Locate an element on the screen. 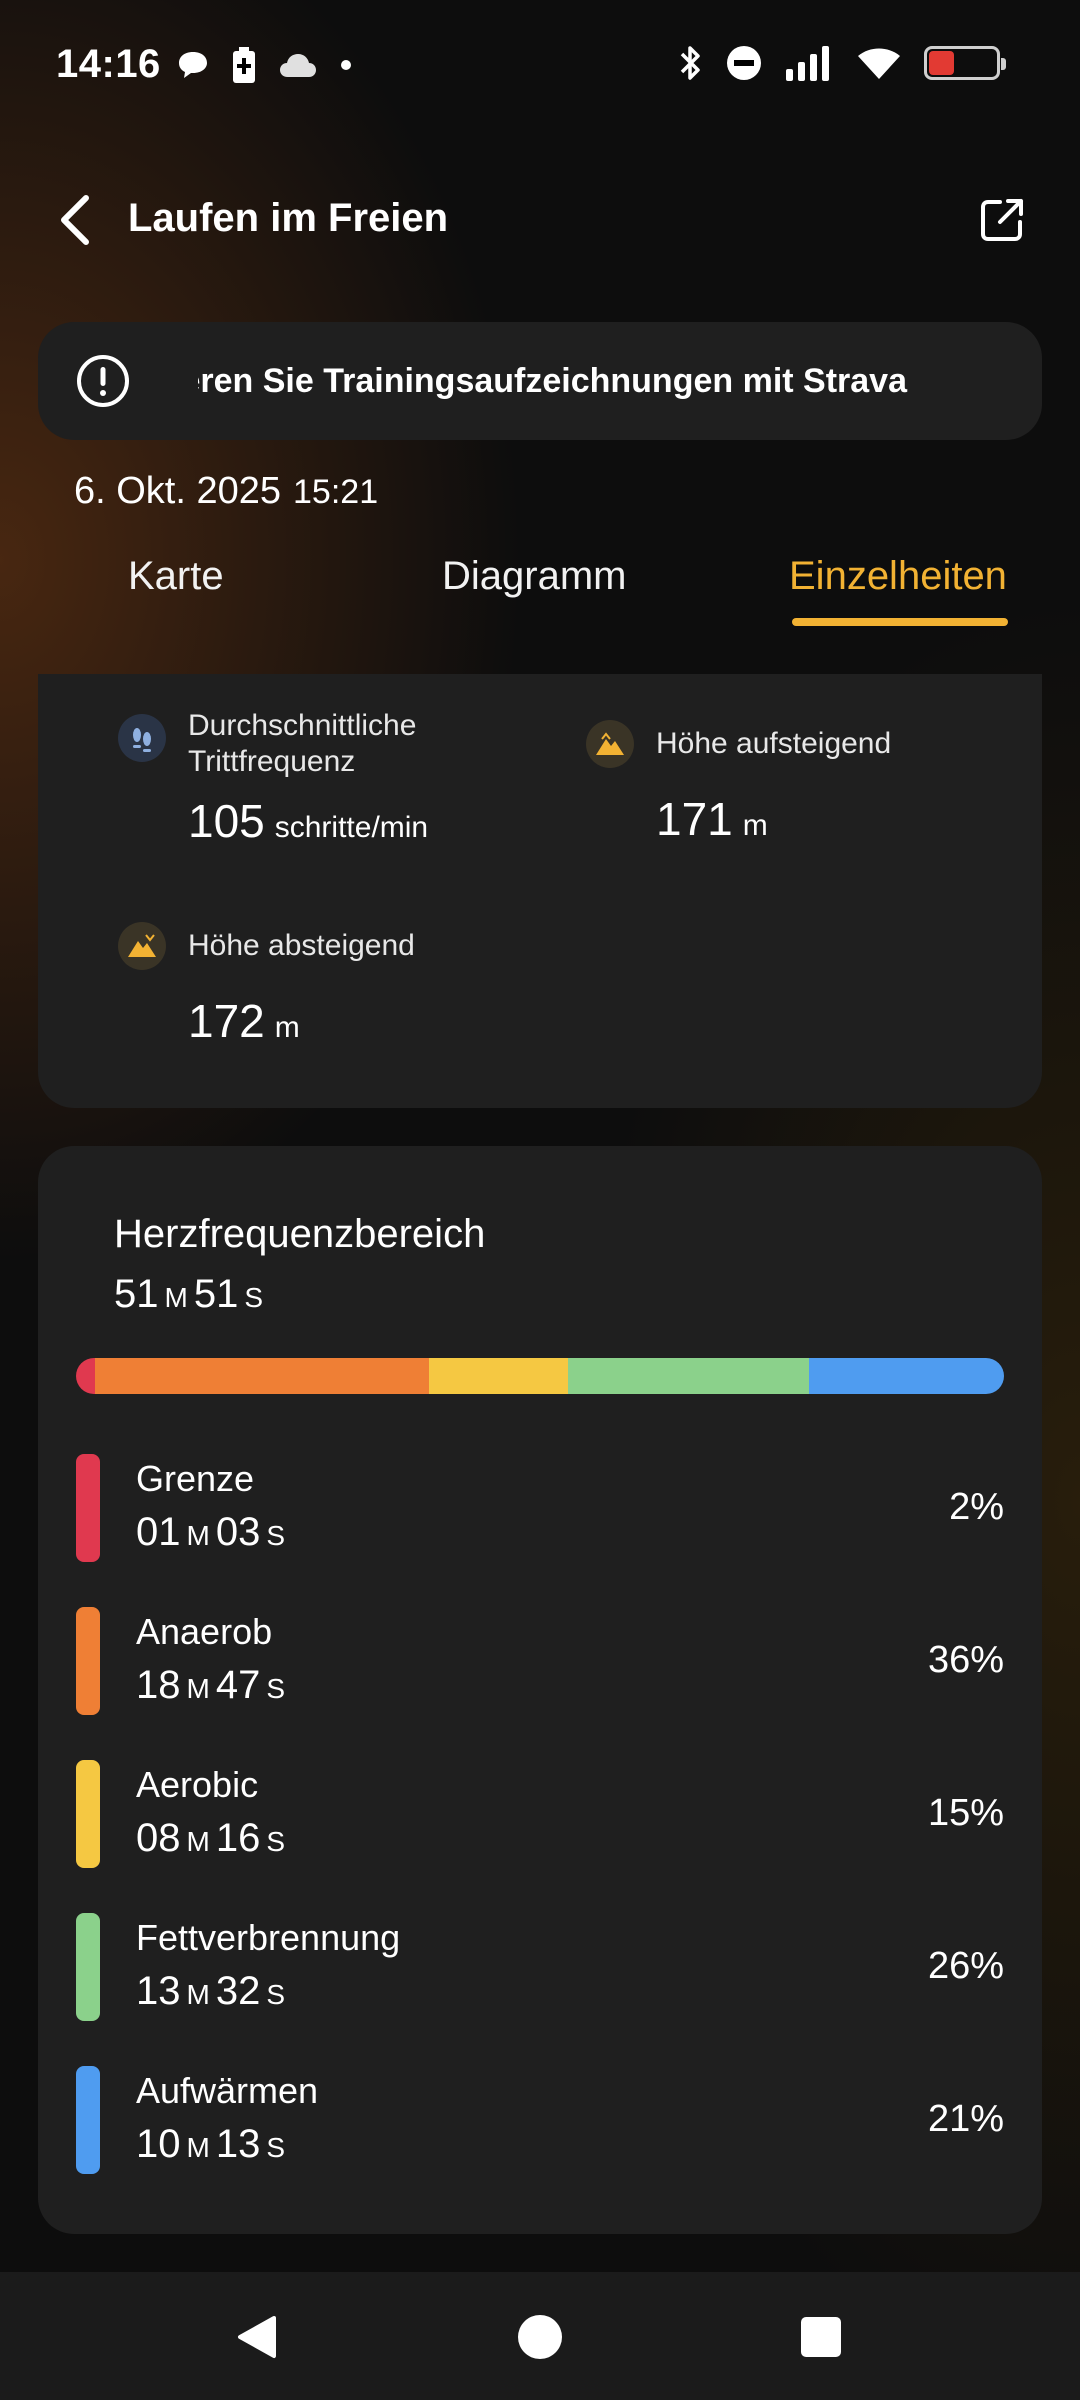 This screenshot has width=1080, height=2400. zone-name: Aufwärmen is located at coordinates (227, 2090).